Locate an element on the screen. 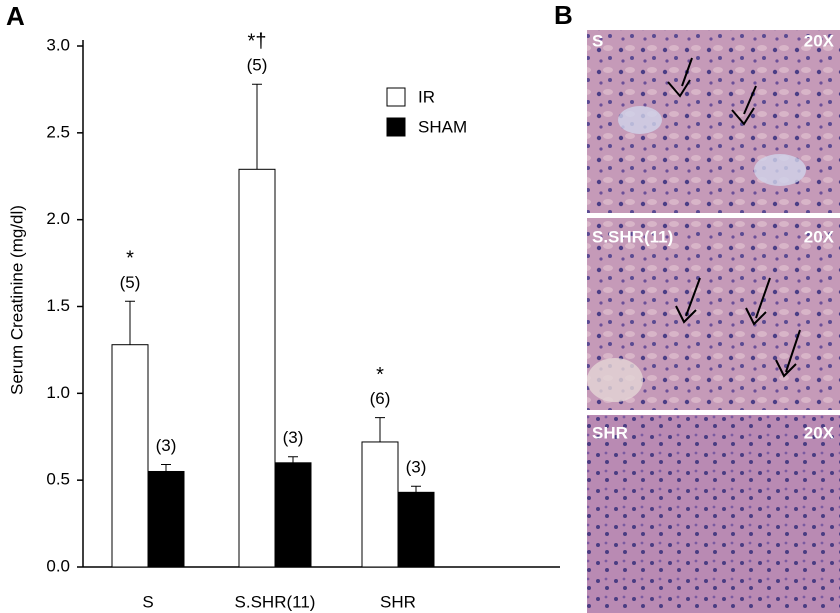 The image size is (840, 613). y-tick-label: 0.5 is located at coordinates (58, 479).